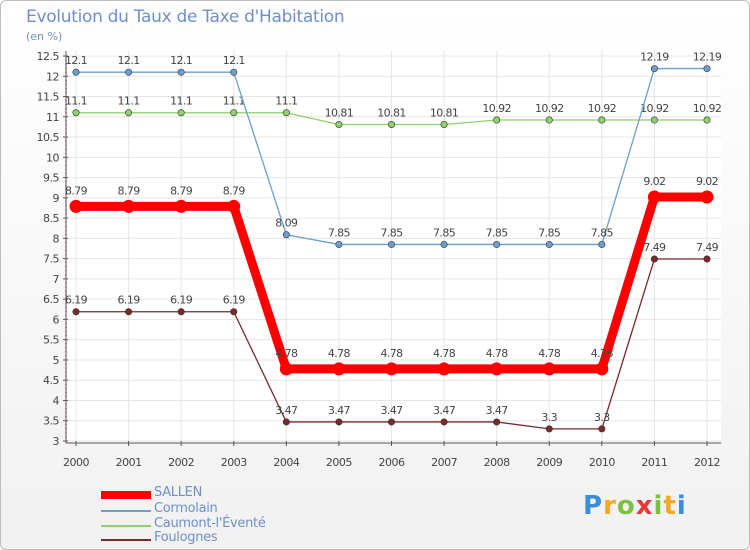 The height and width of the screenshot is (550, 750). I want to click on y-tick-label: 3, so click(56, 441).